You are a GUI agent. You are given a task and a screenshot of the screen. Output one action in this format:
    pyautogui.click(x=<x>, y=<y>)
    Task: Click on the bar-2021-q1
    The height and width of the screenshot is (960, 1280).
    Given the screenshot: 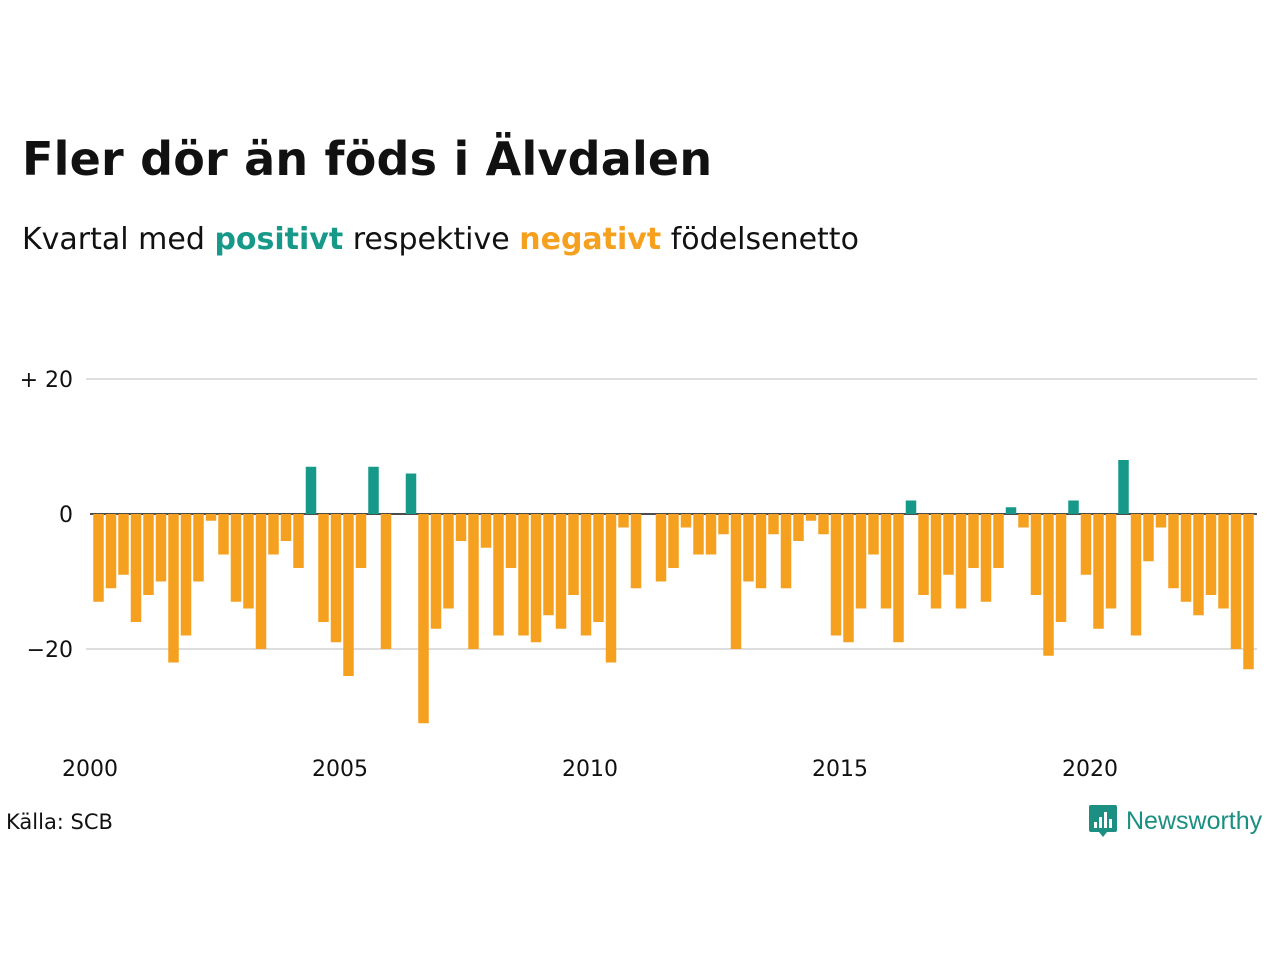 What is the action you would take?
    pyautogui.click(x=1148, y=538)
    